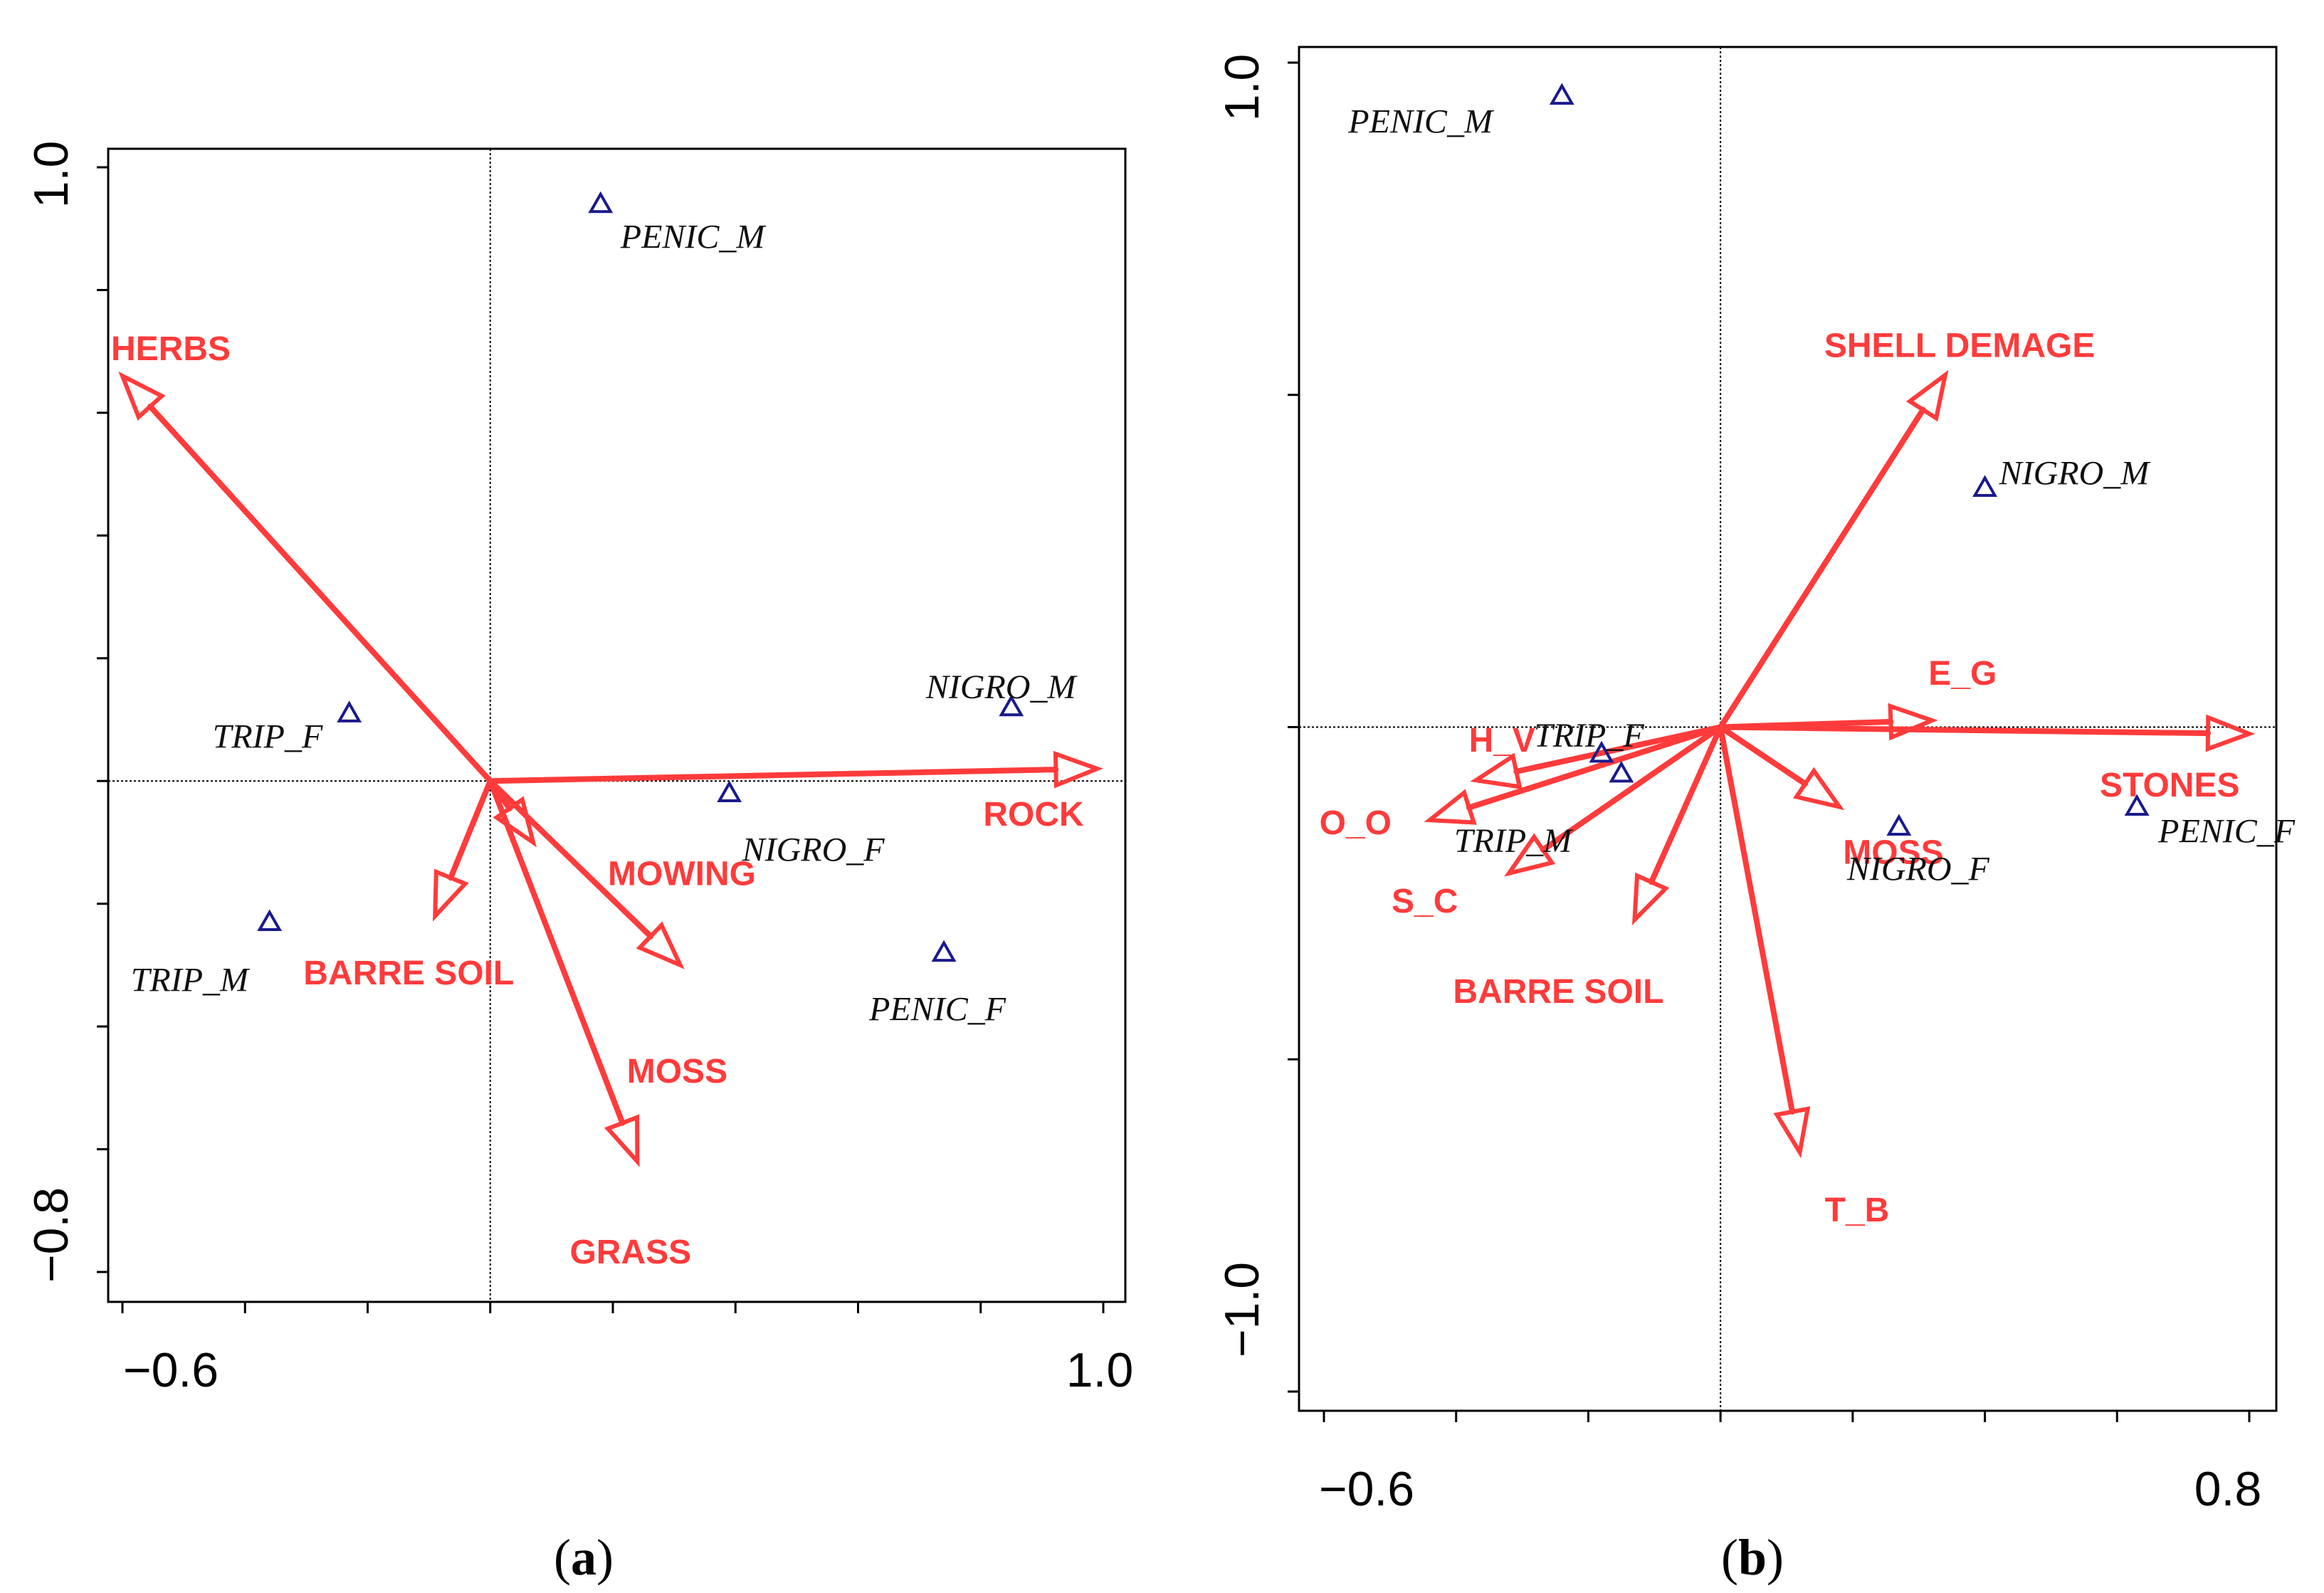  I want to click on vector-grass: GRASS, so click(589, 1024).